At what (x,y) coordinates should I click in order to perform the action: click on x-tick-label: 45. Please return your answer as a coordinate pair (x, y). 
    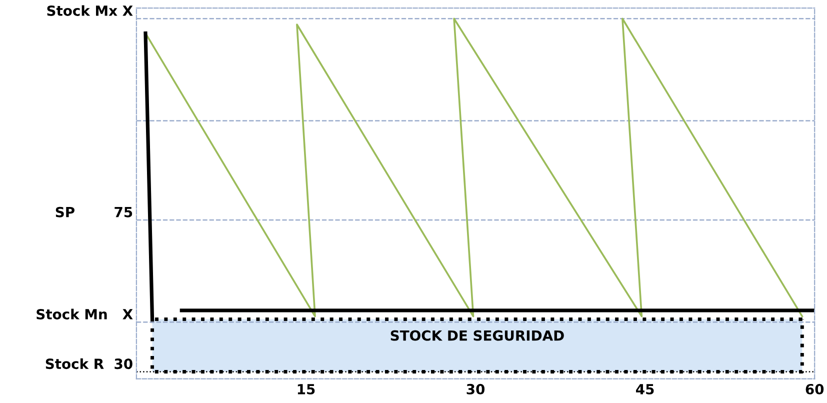
    Looking at the image, I should click on (645, 389).